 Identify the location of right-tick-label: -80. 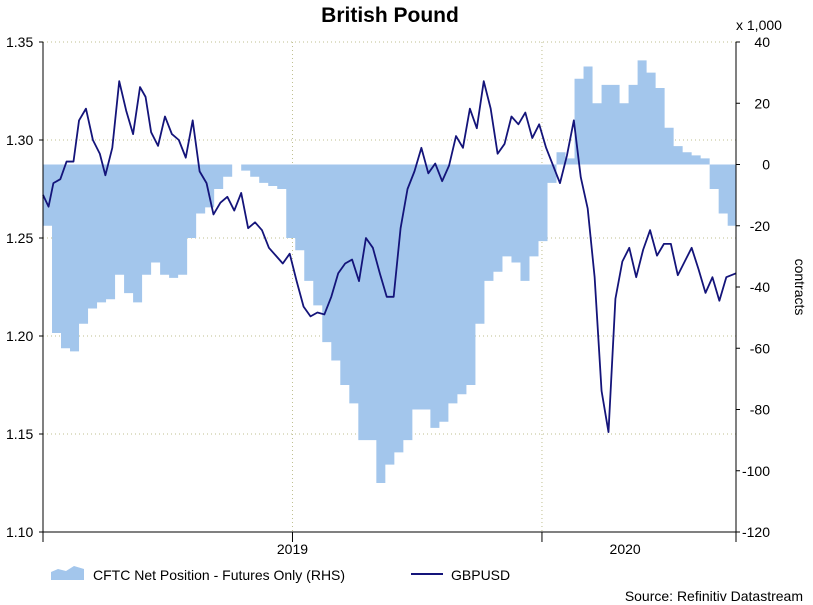
(760, 410).